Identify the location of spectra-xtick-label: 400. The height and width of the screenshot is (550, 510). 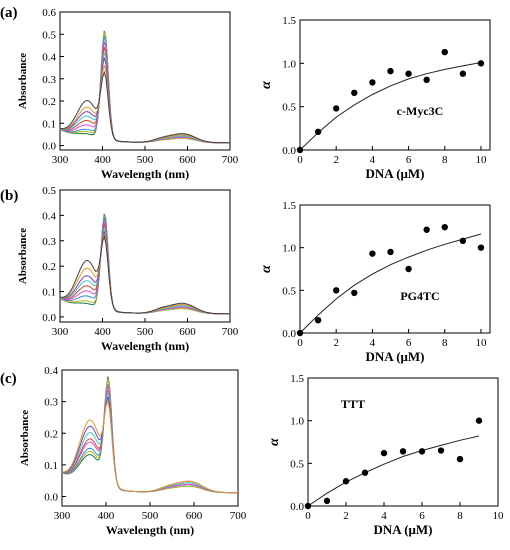
(106, 516).